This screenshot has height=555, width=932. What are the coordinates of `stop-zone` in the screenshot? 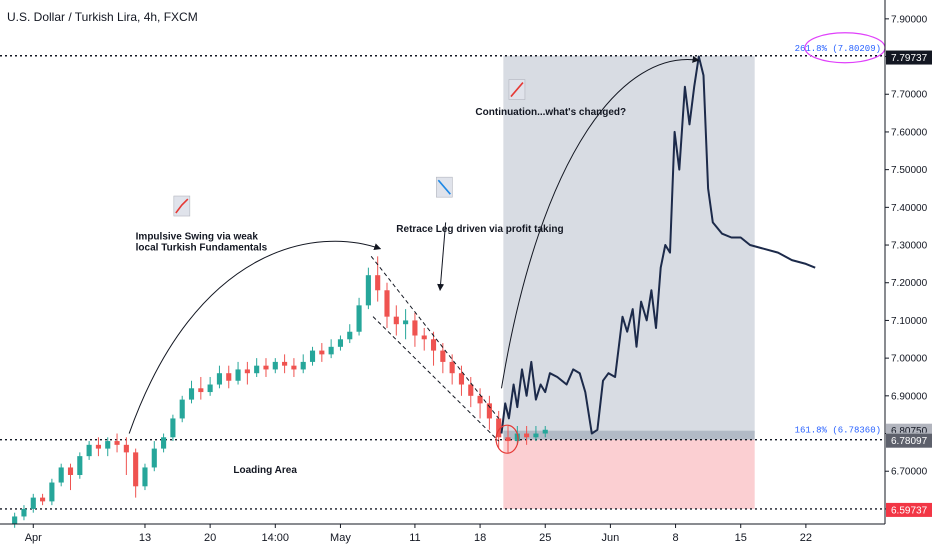 It's located at (629, 474).